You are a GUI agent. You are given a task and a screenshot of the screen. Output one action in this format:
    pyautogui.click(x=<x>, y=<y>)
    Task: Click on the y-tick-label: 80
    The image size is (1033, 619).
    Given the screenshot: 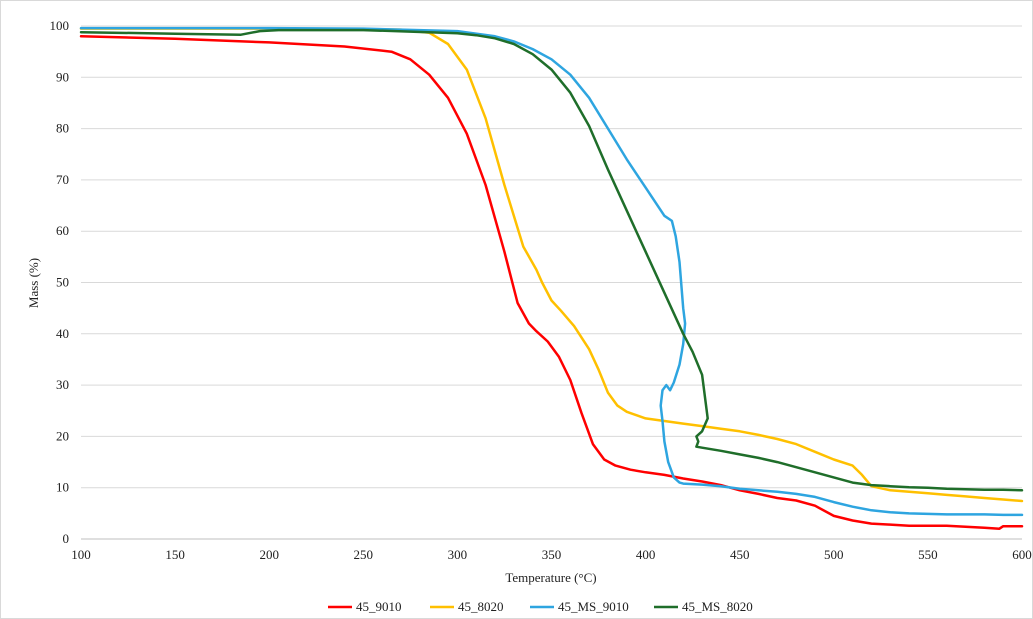 What is the action you would take?
    pyautogui.click(x=62, y=128)
    